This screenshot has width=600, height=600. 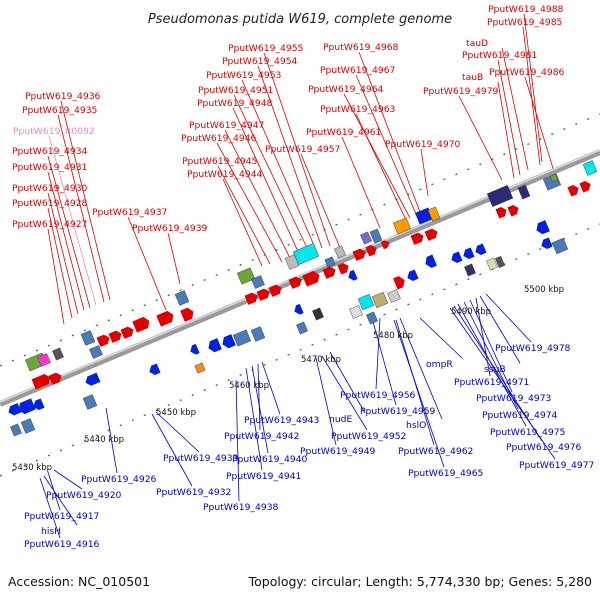 I want to click on accession-text: Accession: NC_010501, so click(x=79, y=581).